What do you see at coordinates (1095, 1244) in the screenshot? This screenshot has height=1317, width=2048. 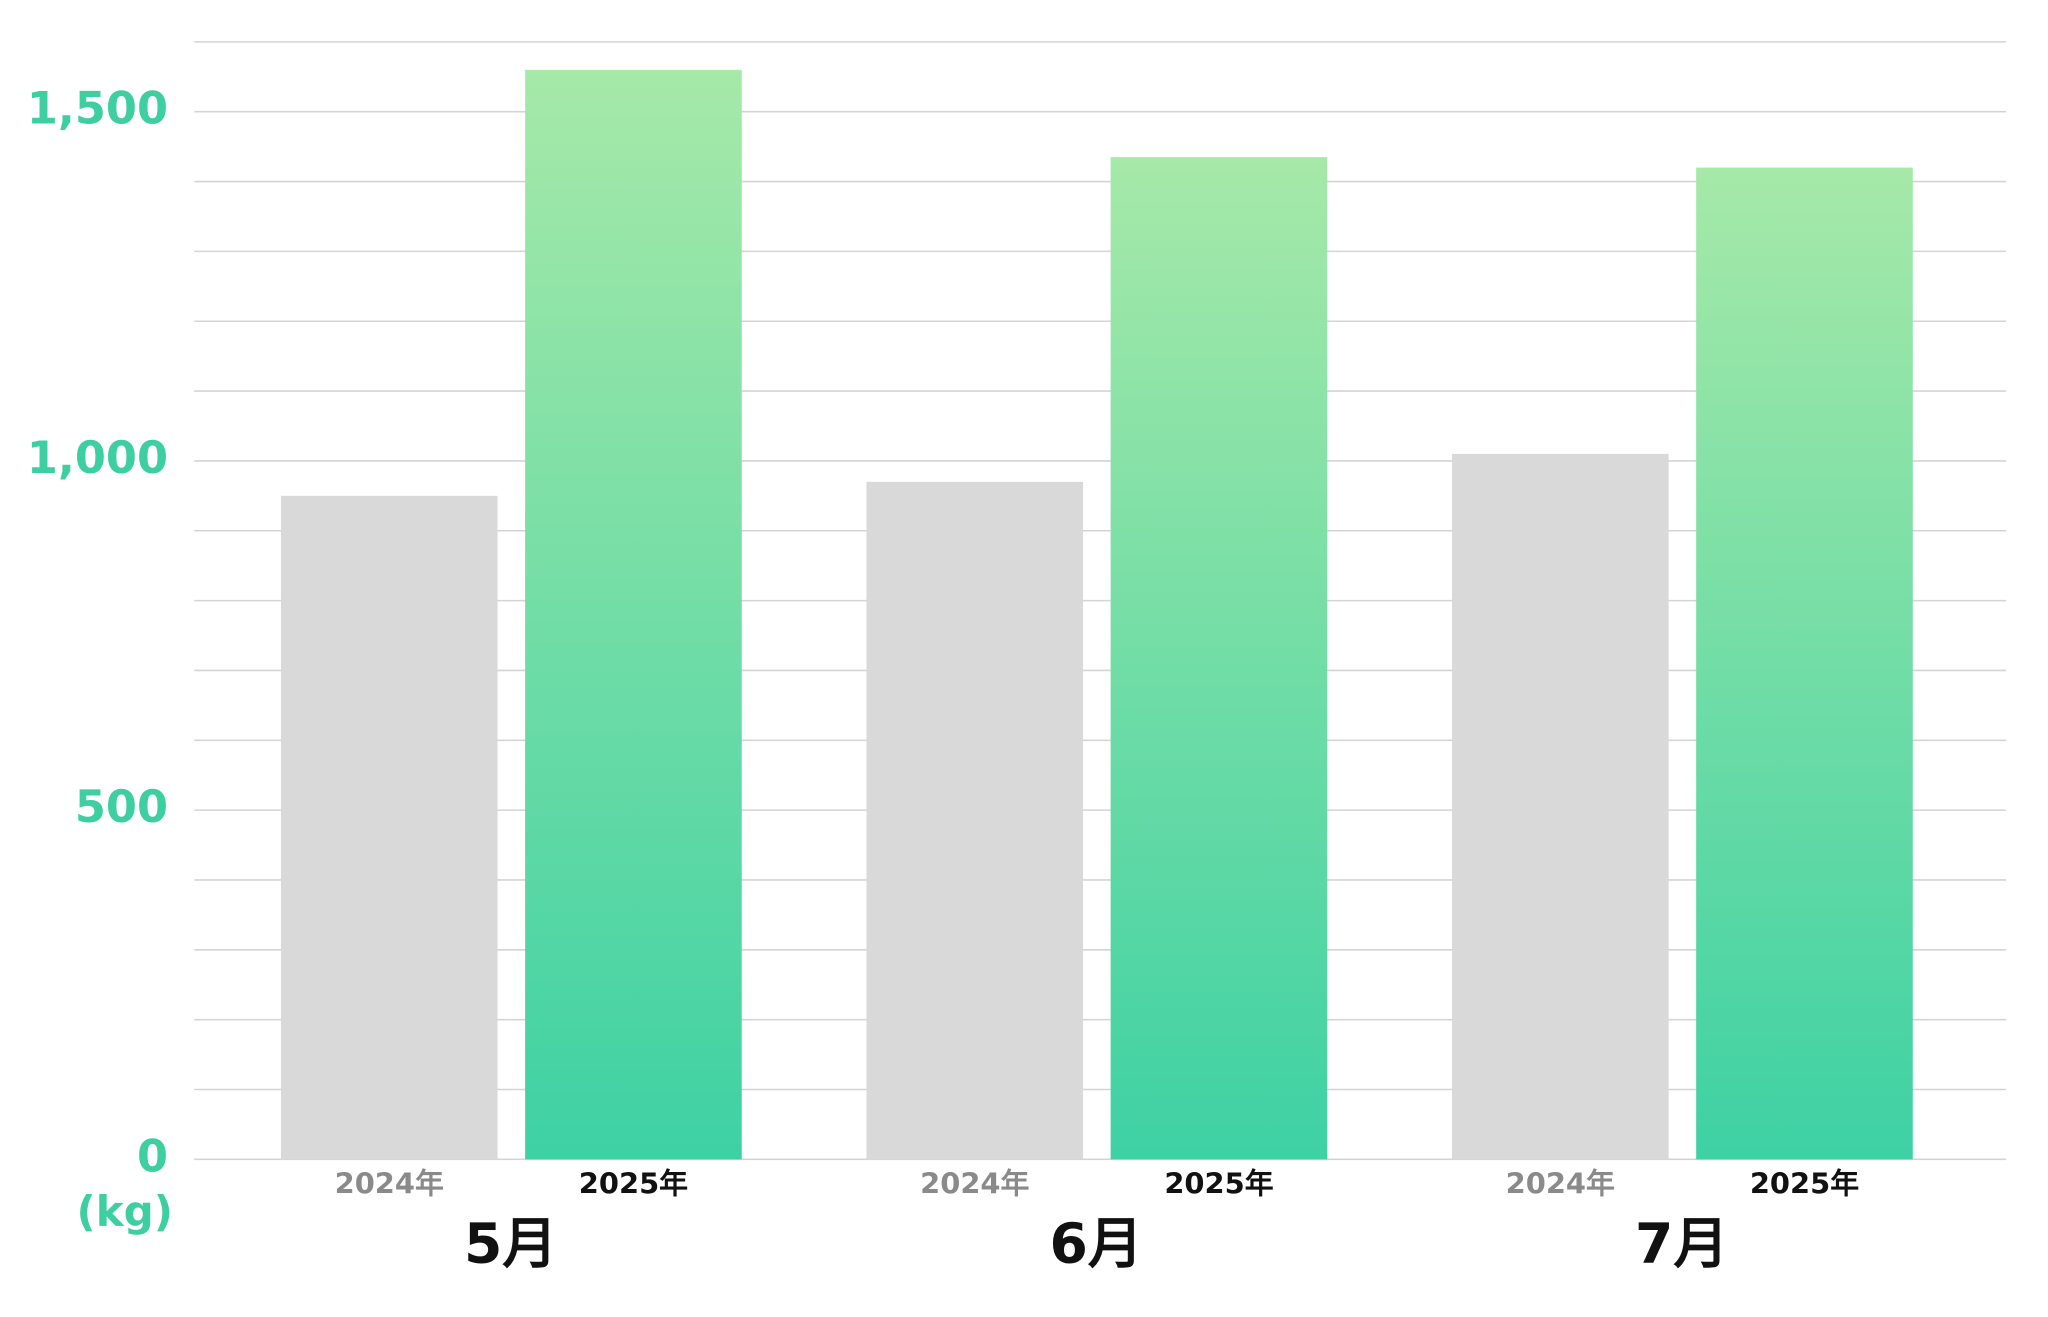 I see `category-label: 6月` at bounding box center [1095, 1244].